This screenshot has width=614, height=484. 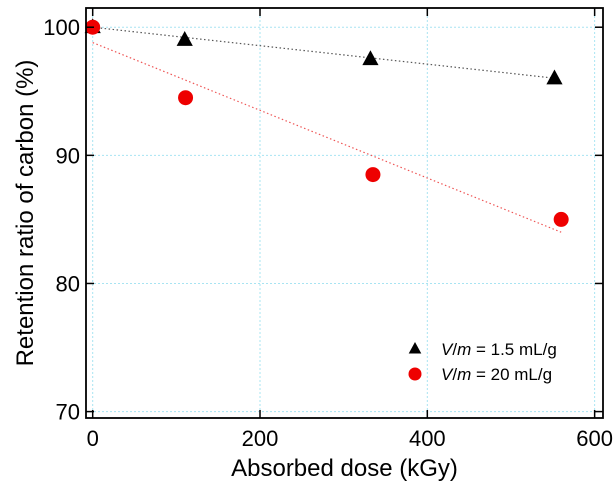 What do you see at coordinates (344, 468) in the screenshot?
I see `x-axis-title: Absorbed dose (kGy)` at bounding box center [344, 468].